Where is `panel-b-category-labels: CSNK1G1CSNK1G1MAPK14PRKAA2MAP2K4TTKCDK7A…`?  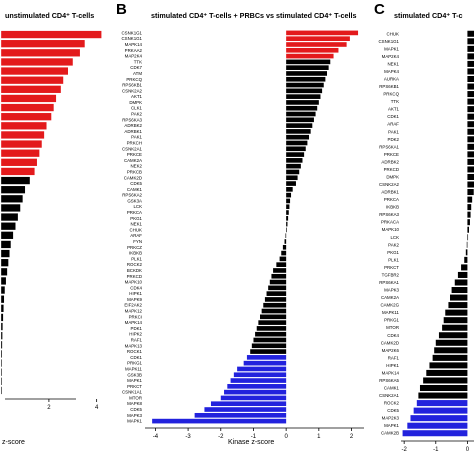 panel-b-category-labels: CSNK1G1CSNK1G1MAPK14PRKAA2MAP2K4TTKCDK7A… is located at coordinates (132, 226).